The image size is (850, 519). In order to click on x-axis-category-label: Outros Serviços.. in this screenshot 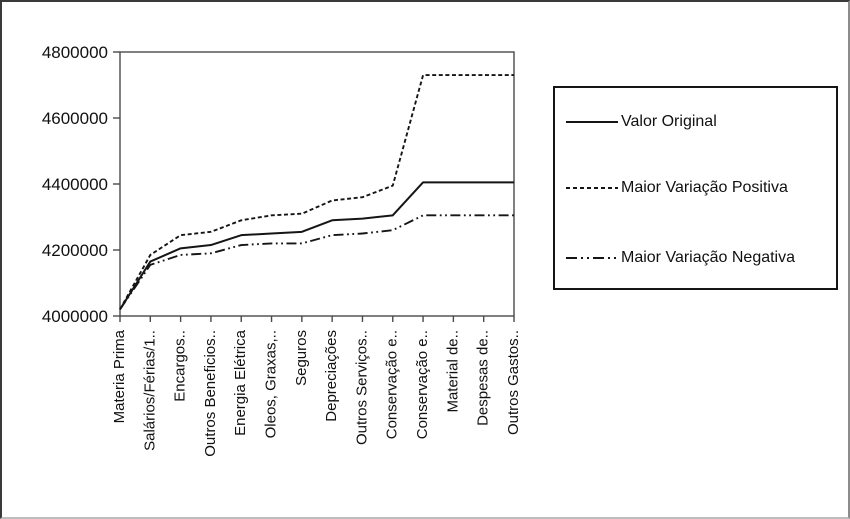, I will do `click(361, 387)`.